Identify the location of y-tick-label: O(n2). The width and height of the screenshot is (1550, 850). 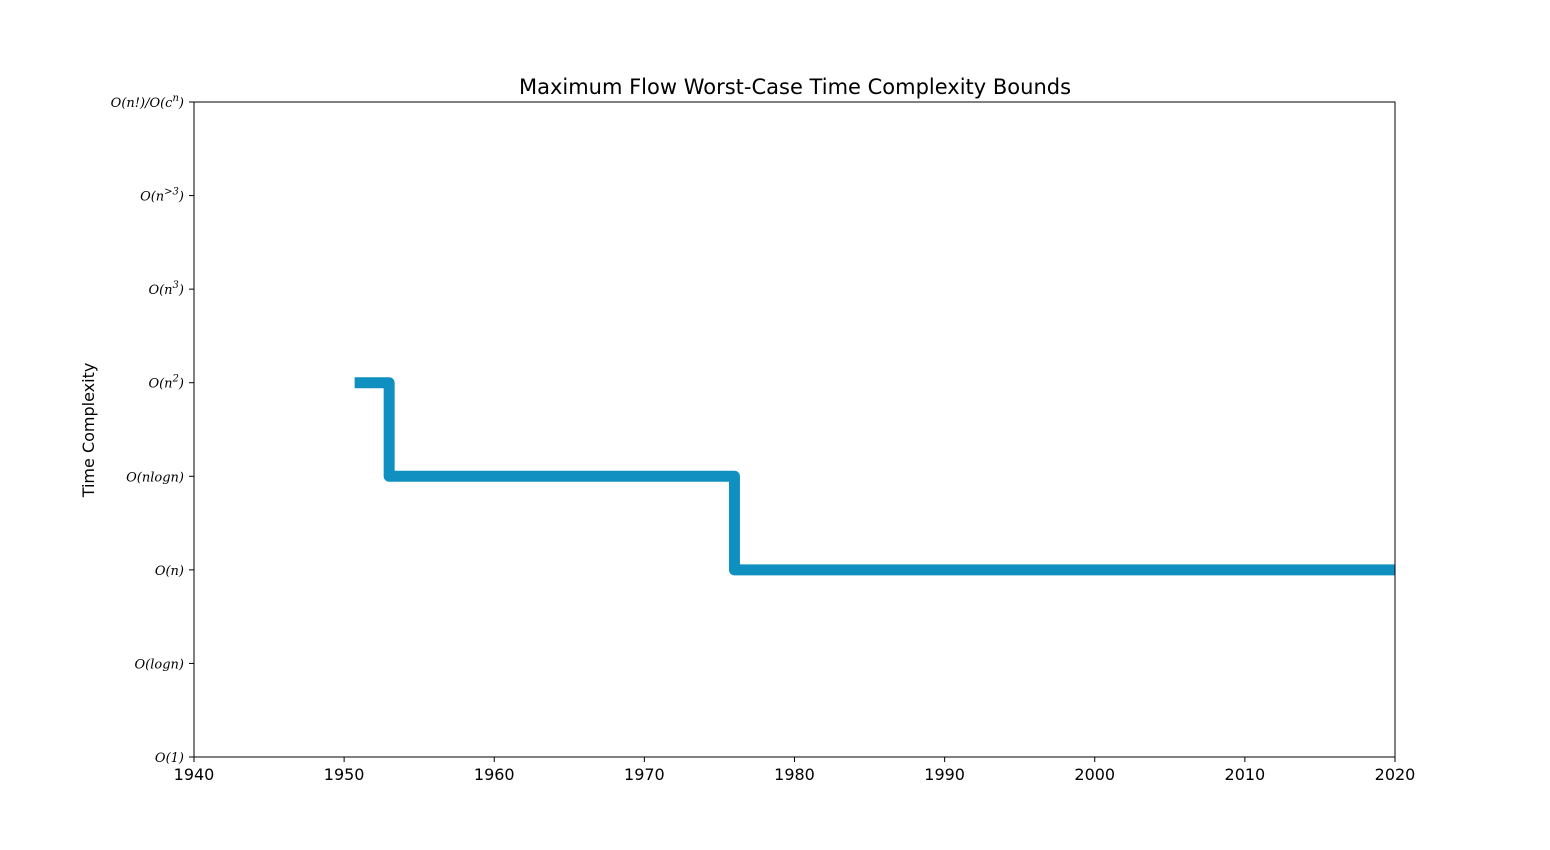
(166, 383).